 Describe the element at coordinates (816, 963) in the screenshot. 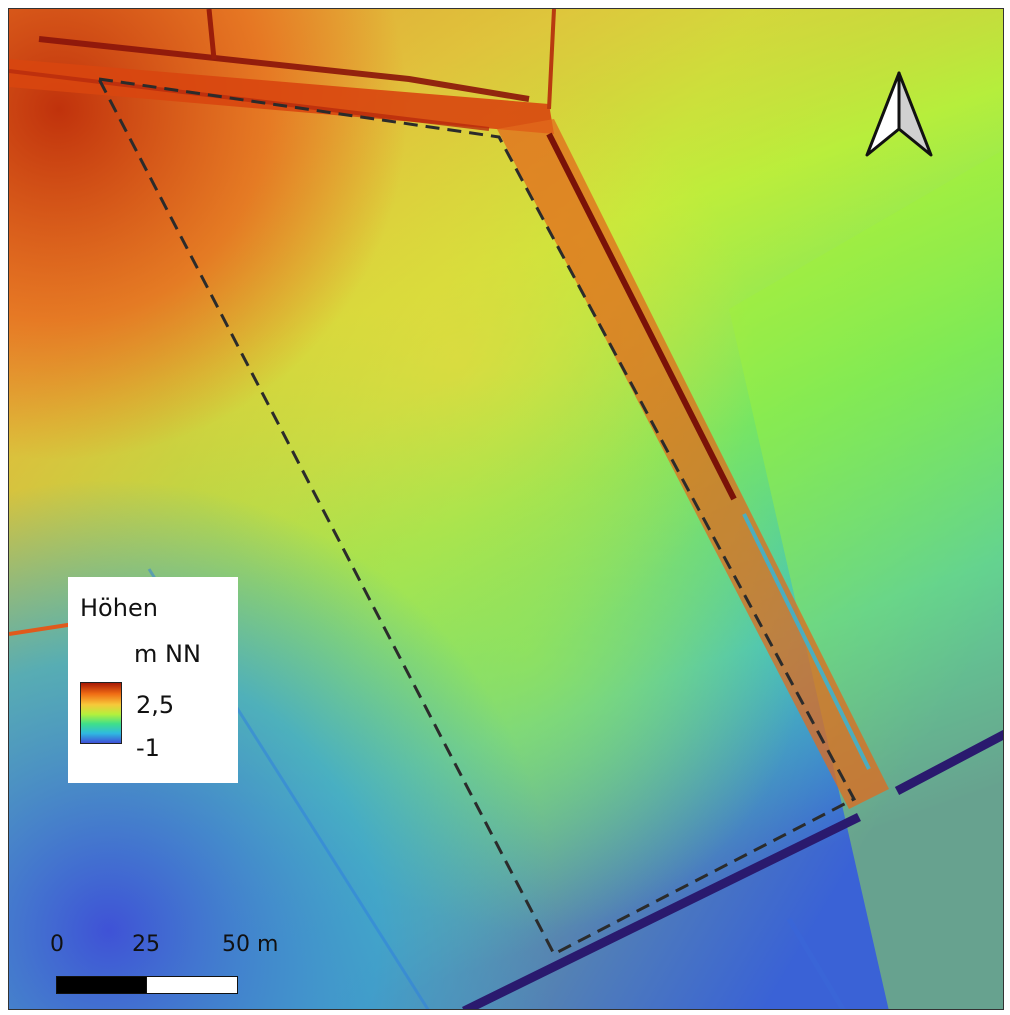

I see `ditch-south-cross` at that location.